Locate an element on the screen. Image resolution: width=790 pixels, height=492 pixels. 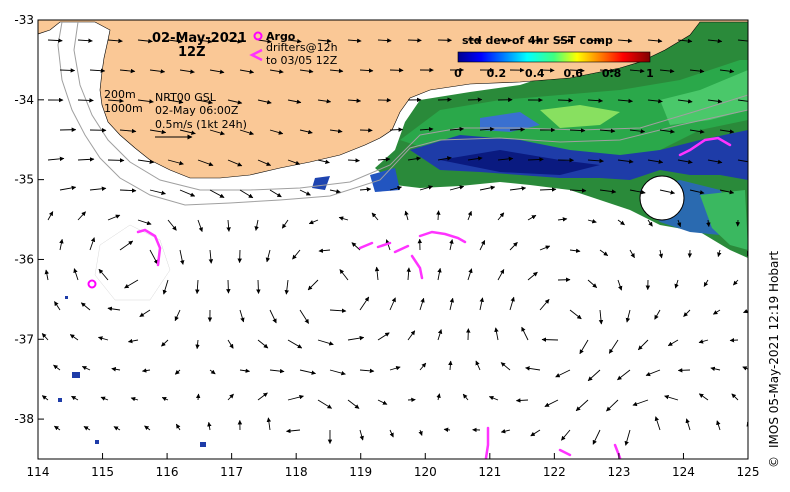
argo-legend-label: Argo is located at coordinates (281, 36).